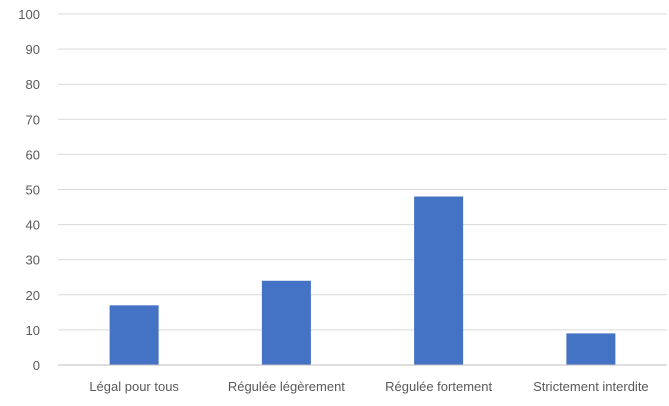 Image resolution: width=669 pixels, height=406 pixels. What do you see at coordinates (33, 119) in the screenshot?
I see `y-tick-label: 70` at bounding box center [33, 119].